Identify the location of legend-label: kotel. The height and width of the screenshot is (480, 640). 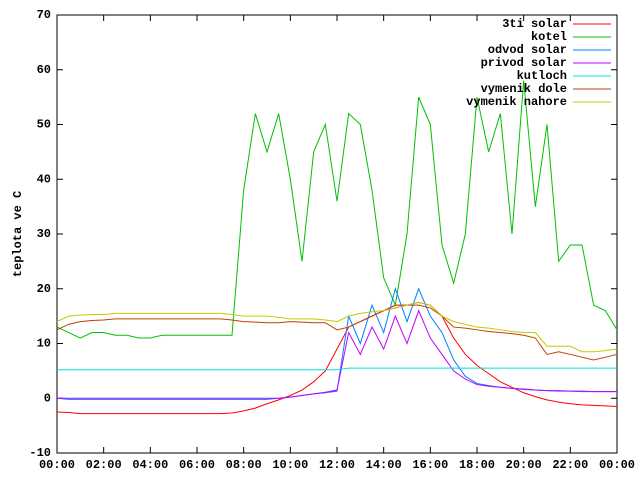
(549, 37).